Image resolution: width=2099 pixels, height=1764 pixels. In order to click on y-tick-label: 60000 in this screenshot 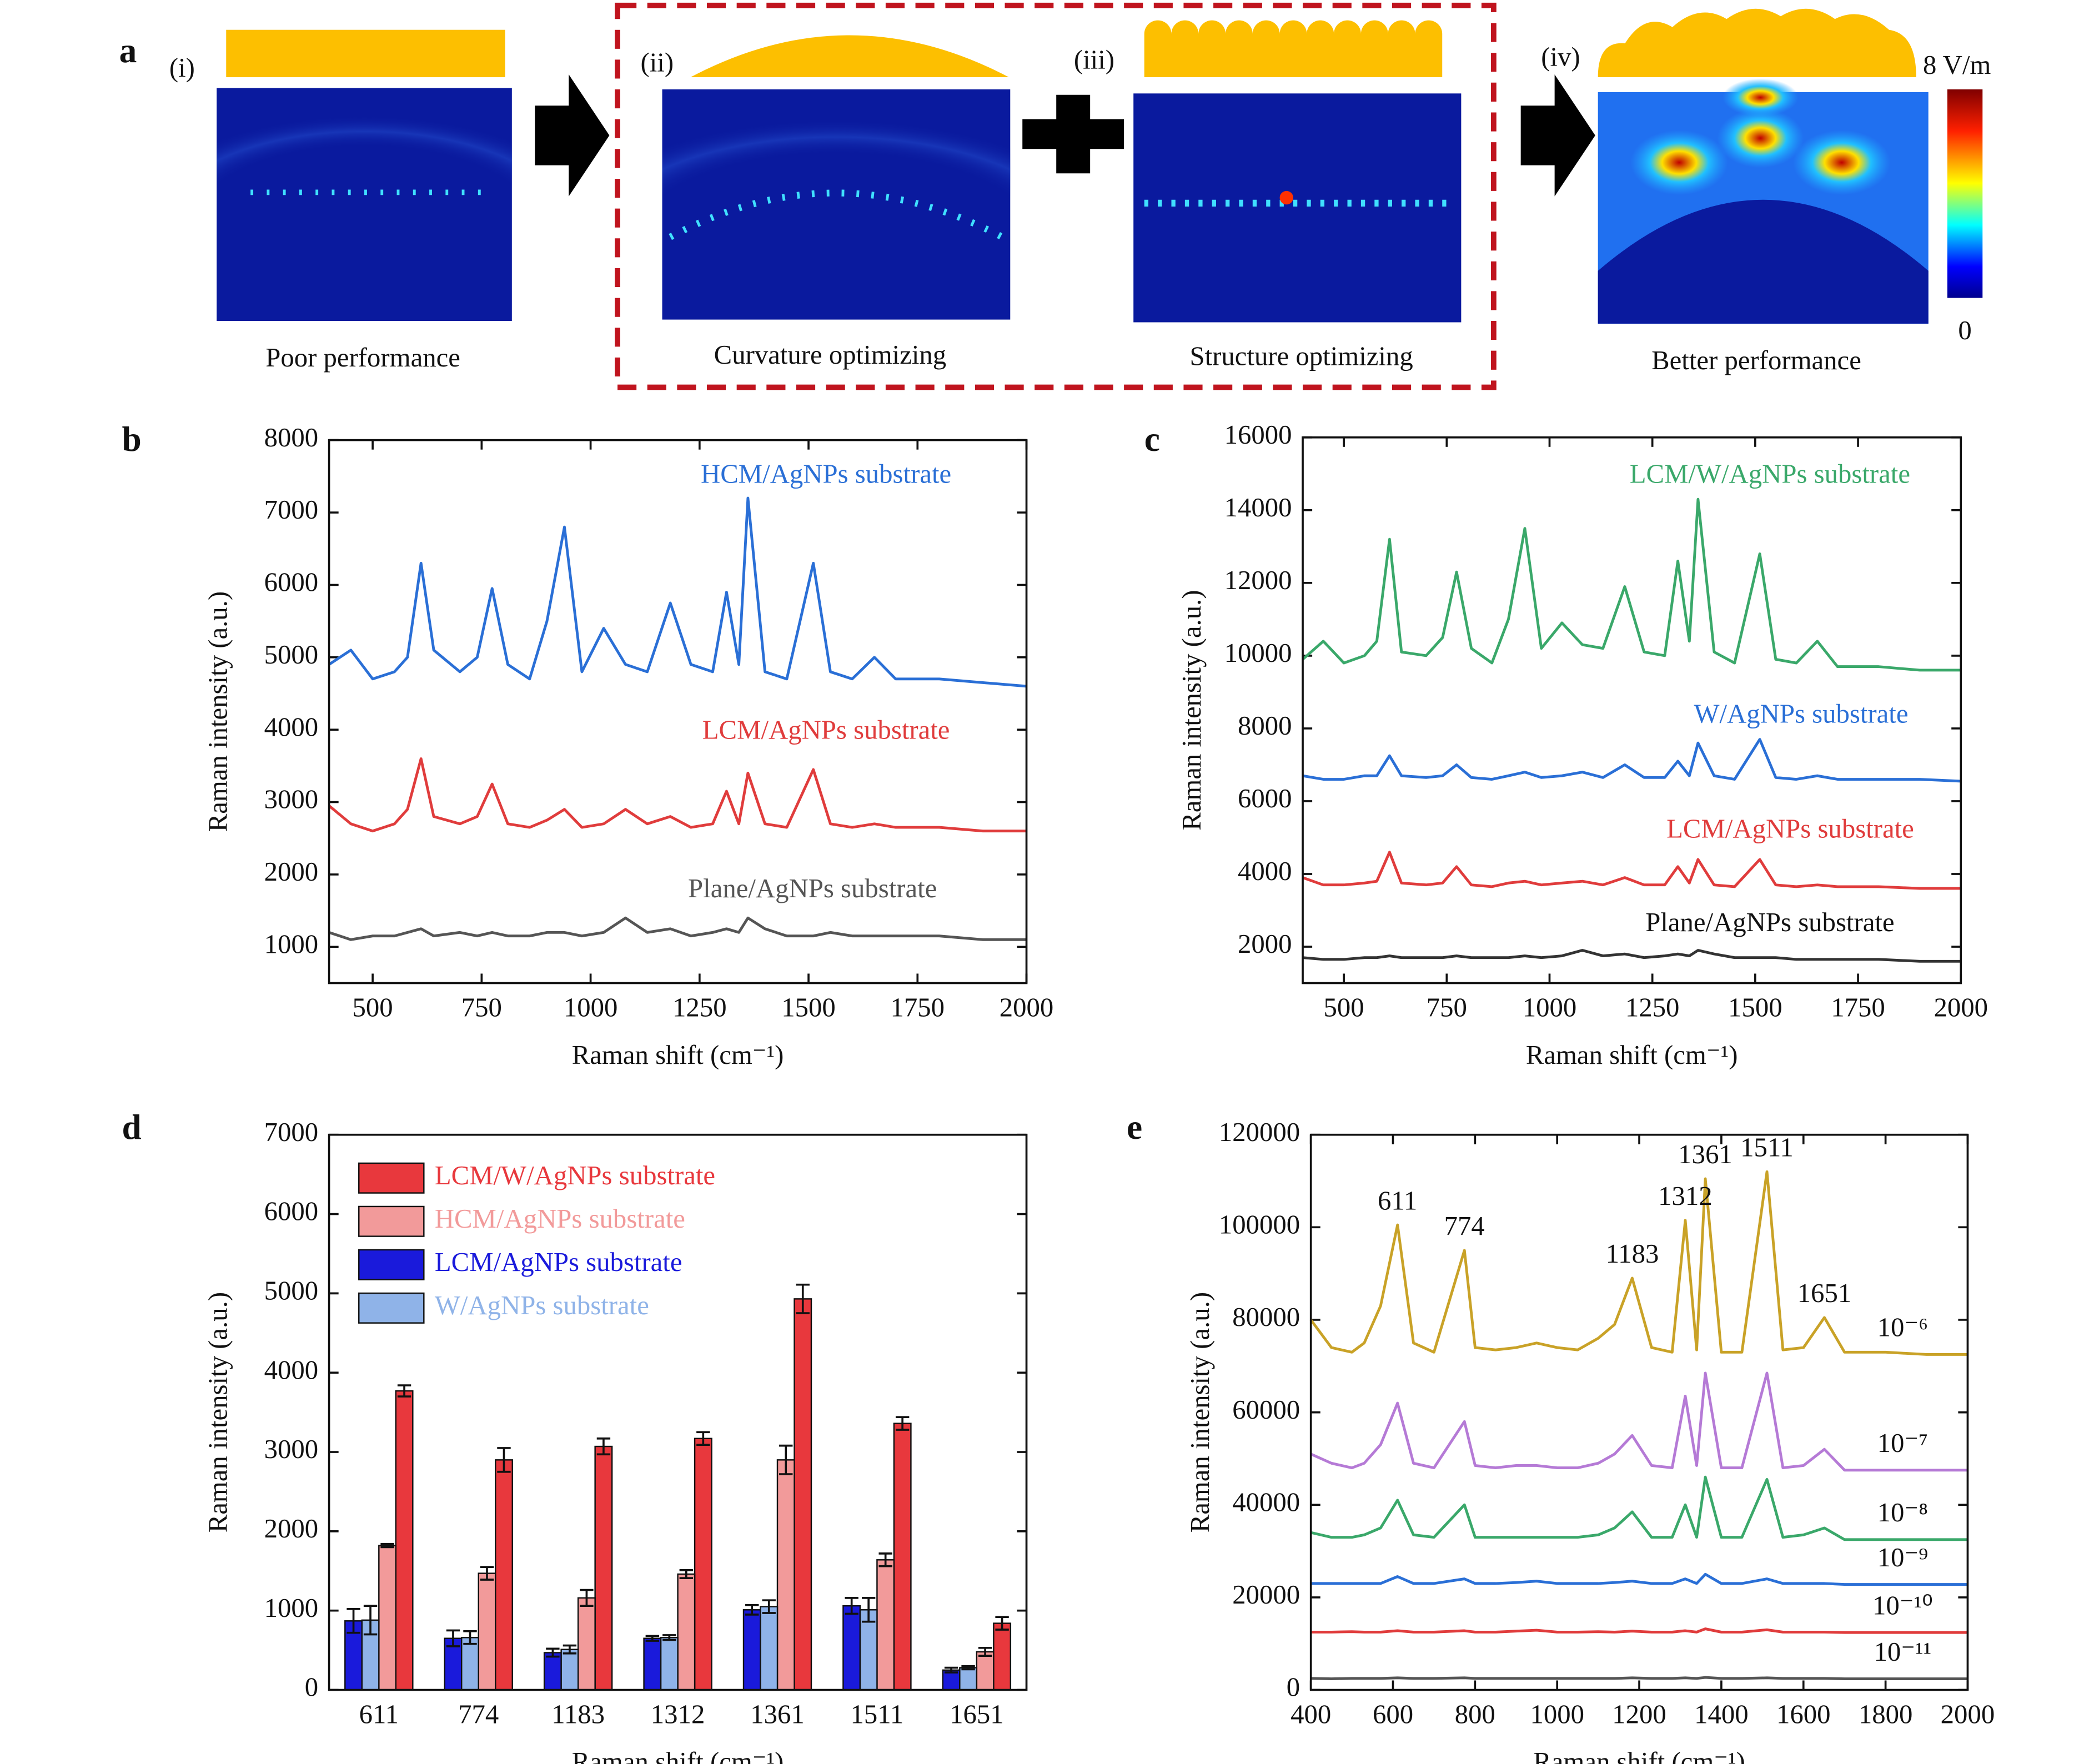, I will do `click(1266, 1410)`.